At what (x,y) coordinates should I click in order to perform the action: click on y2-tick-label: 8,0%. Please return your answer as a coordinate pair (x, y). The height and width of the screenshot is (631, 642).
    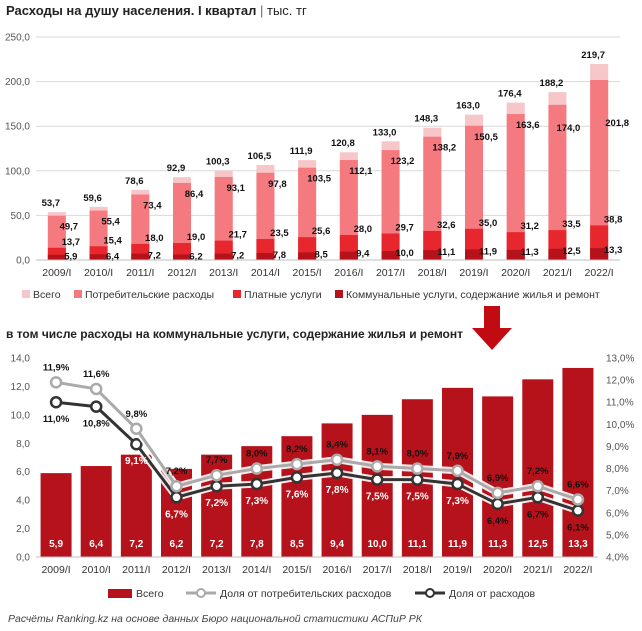
    Looking at the image, I should click on (617, 469).